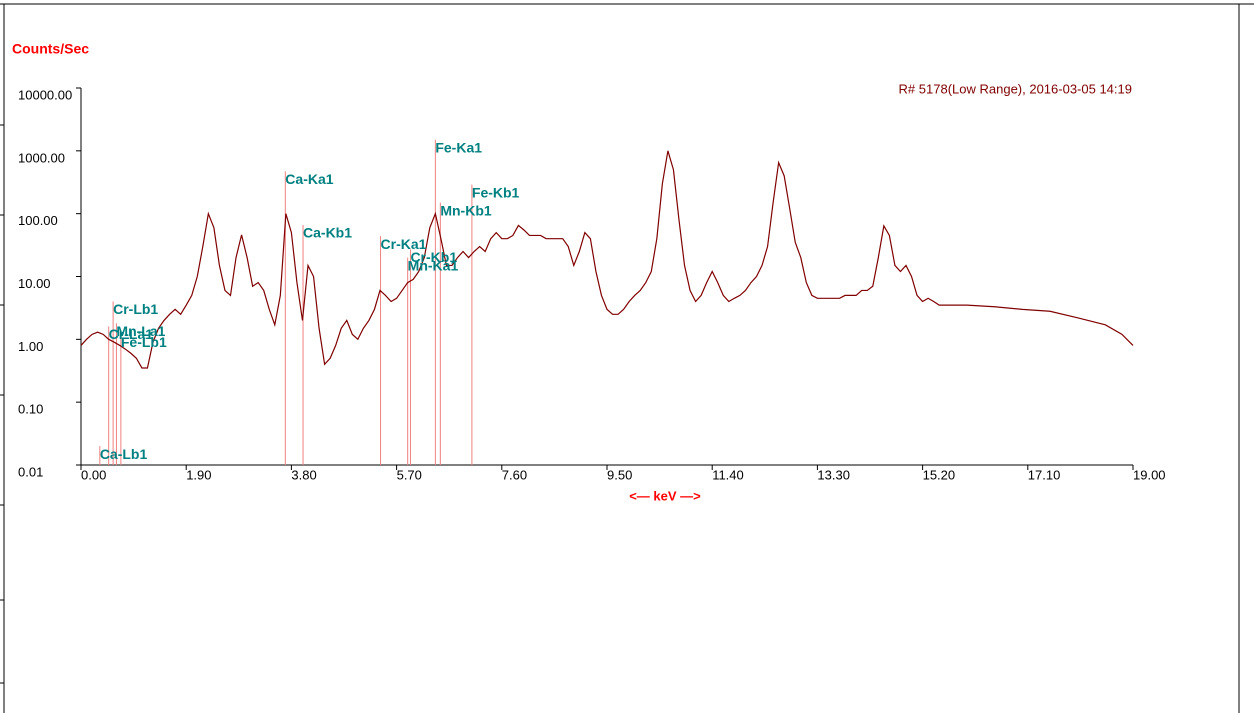  I want to click on x-tick-label: 9.50, so click(619, 474).